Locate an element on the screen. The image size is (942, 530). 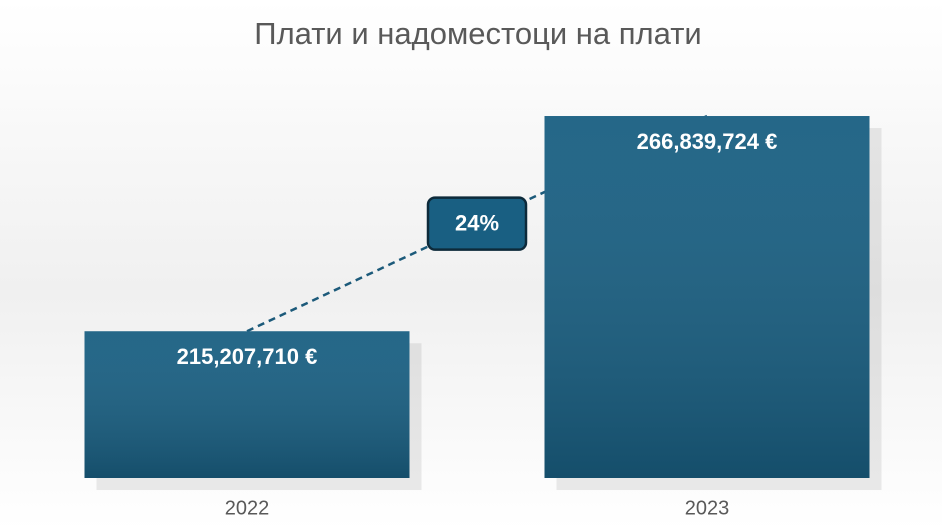
growth-badge is located at coordinates (477, 223).